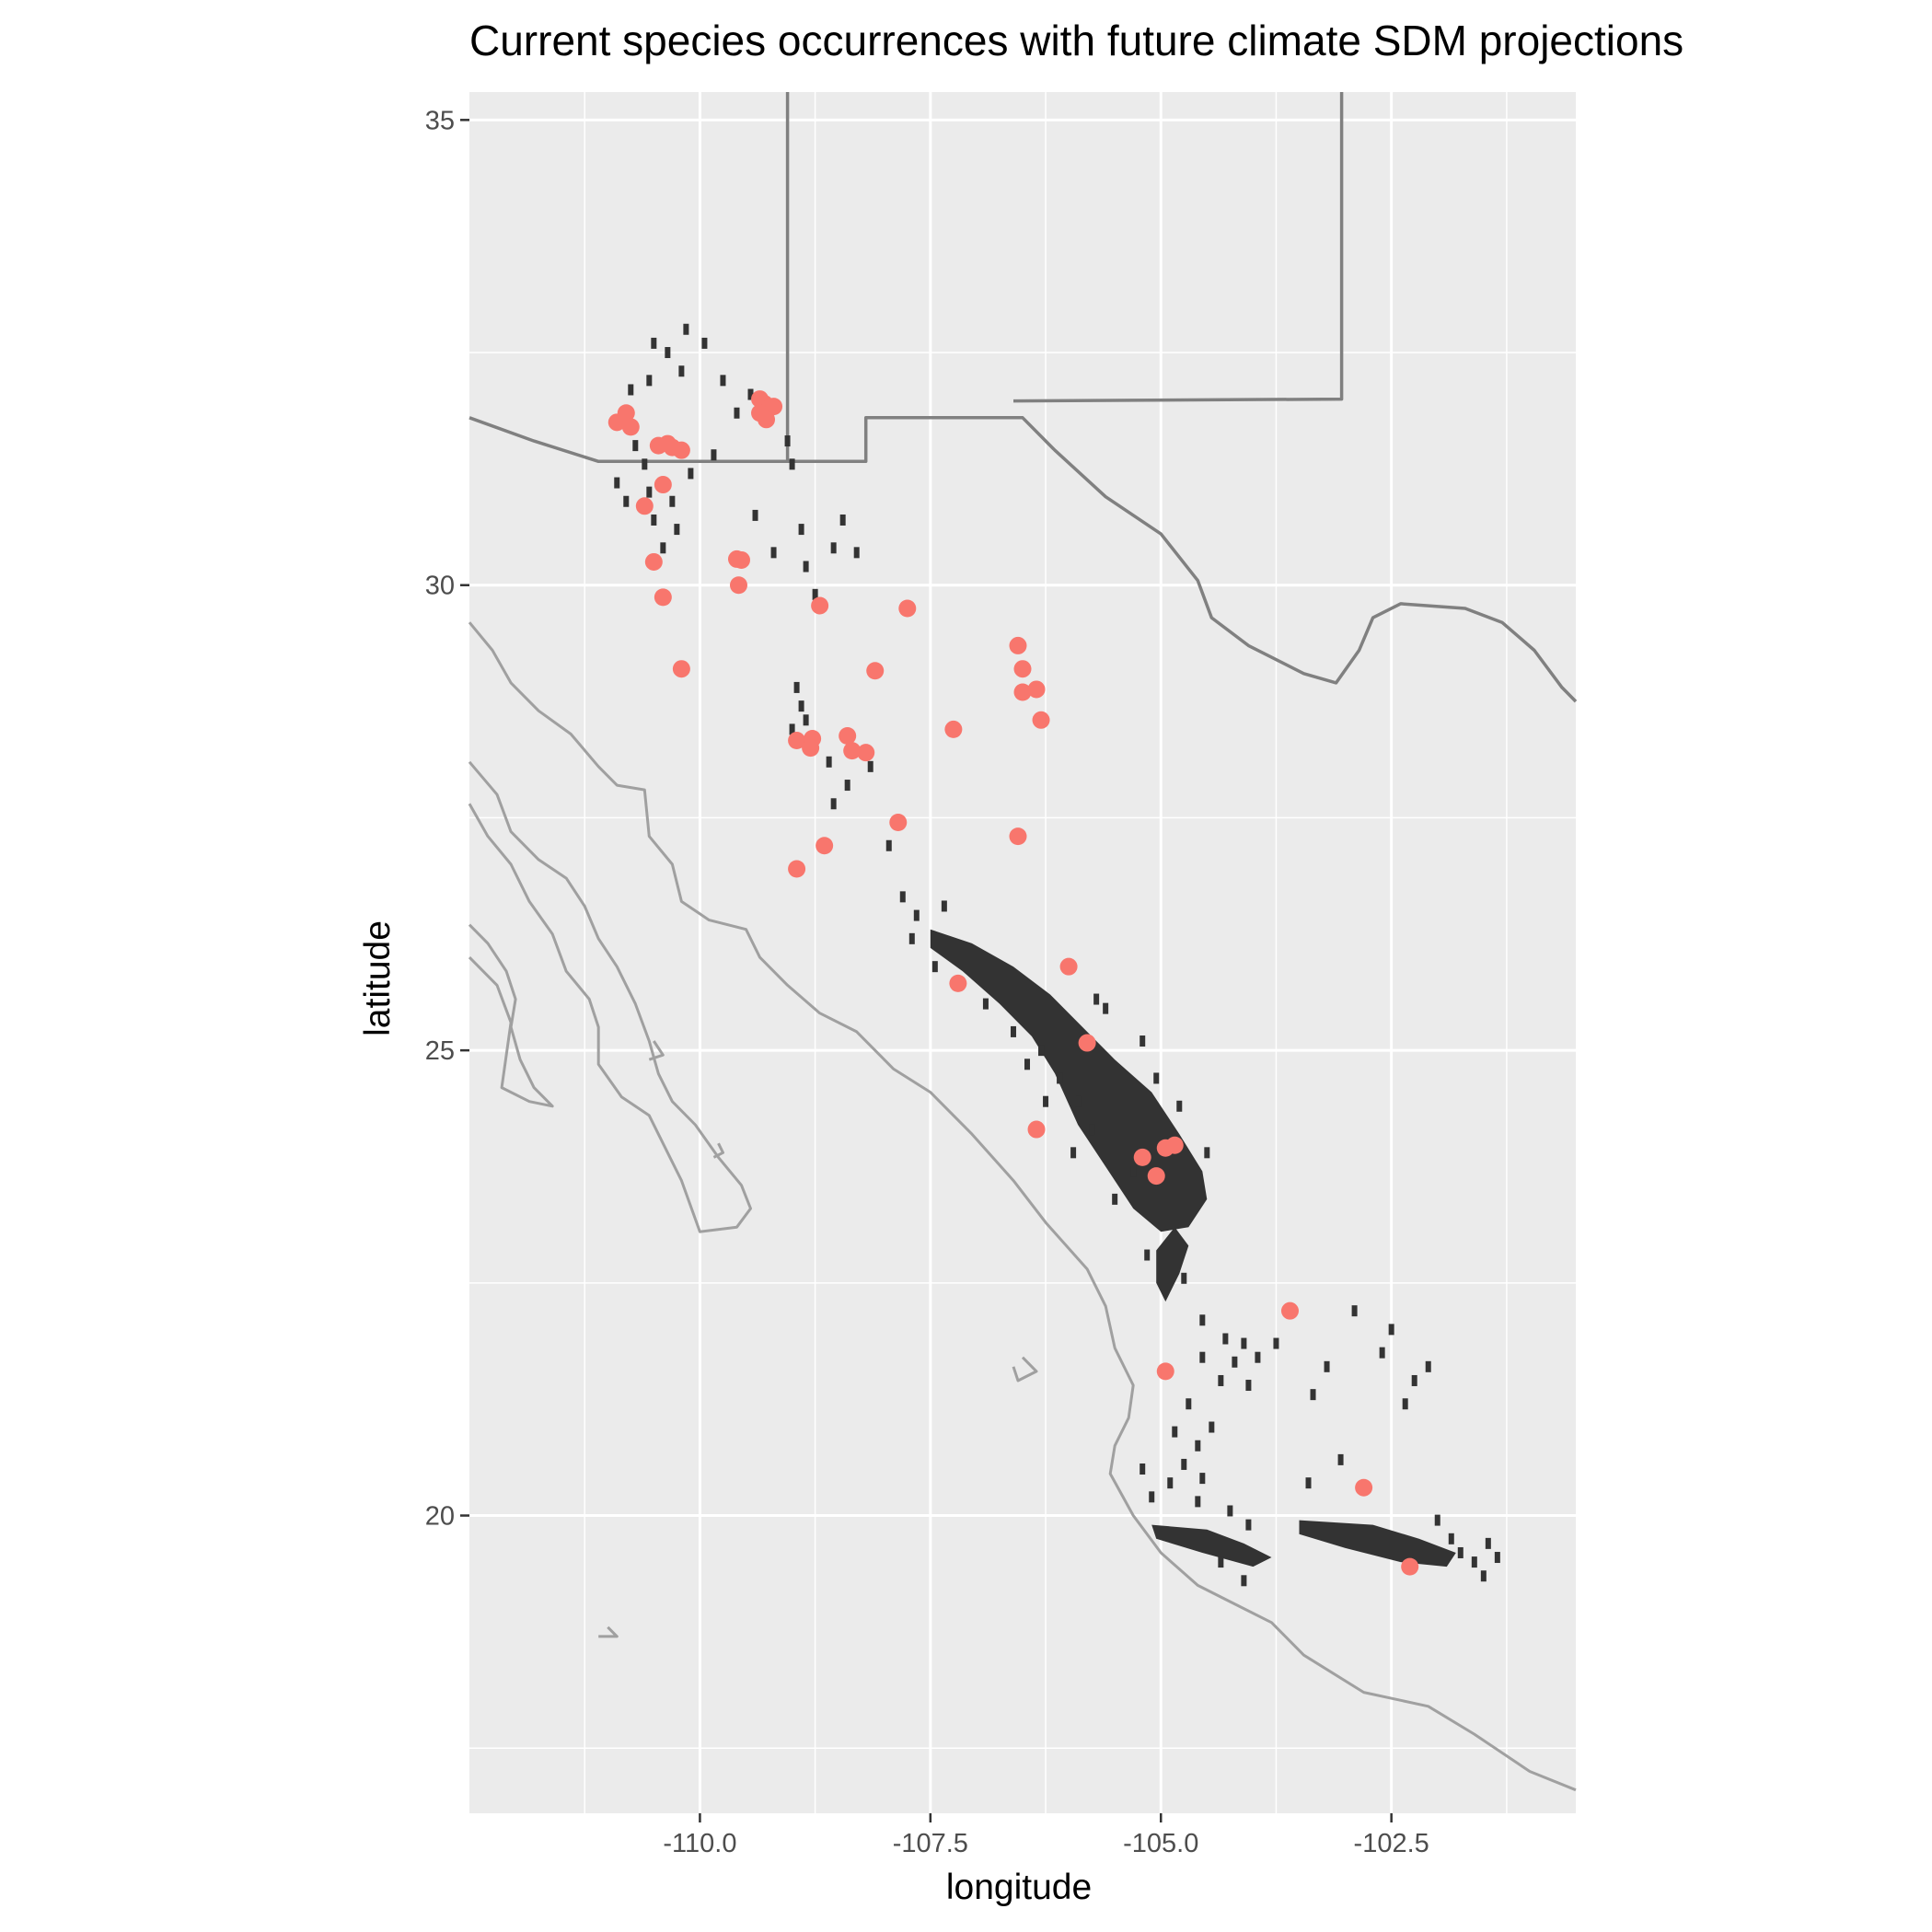  What do you see at coordinates (447, 819) in the screenshot?
I see `y-axis: 20 25 30 35` at bounding box center [447, 819].